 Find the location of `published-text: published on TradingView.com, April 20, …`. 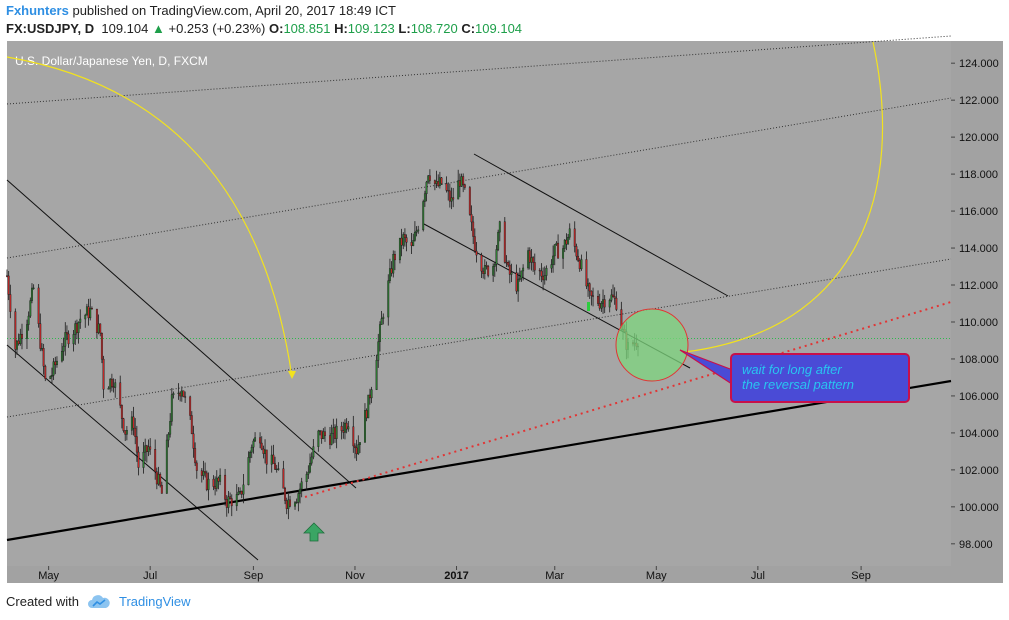

published-text: published on TradingView.com, April 20, … is located at coordinates (234, 10).